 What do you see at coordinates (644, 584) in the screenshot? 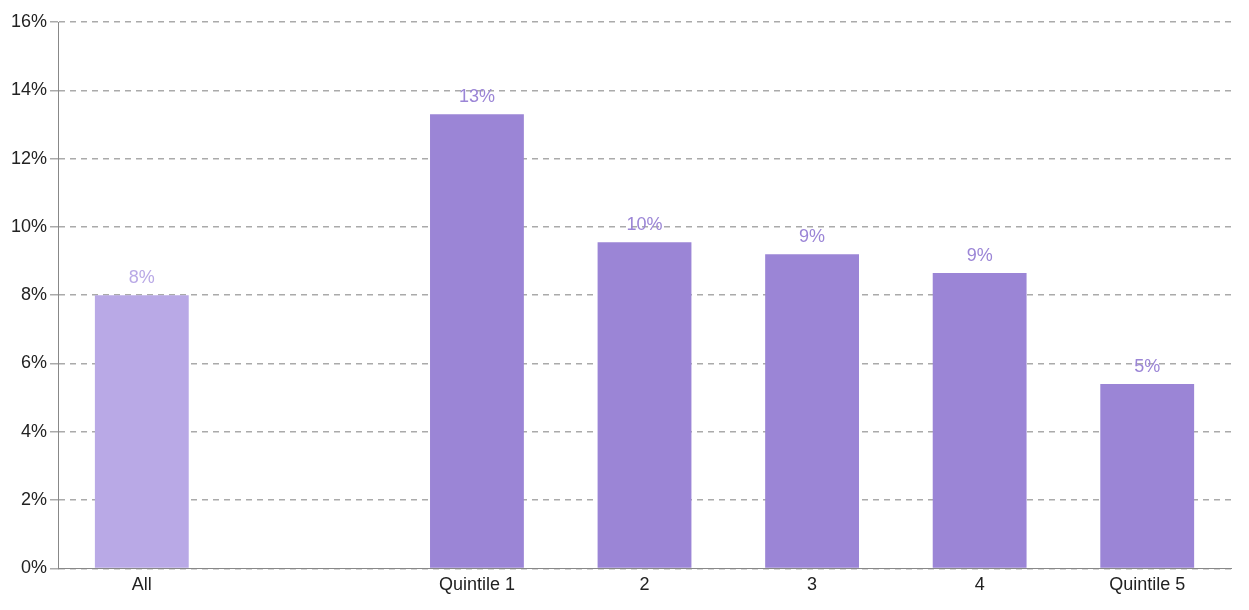
I see `x-tick-label: 2` at bounding box center [644, 584].